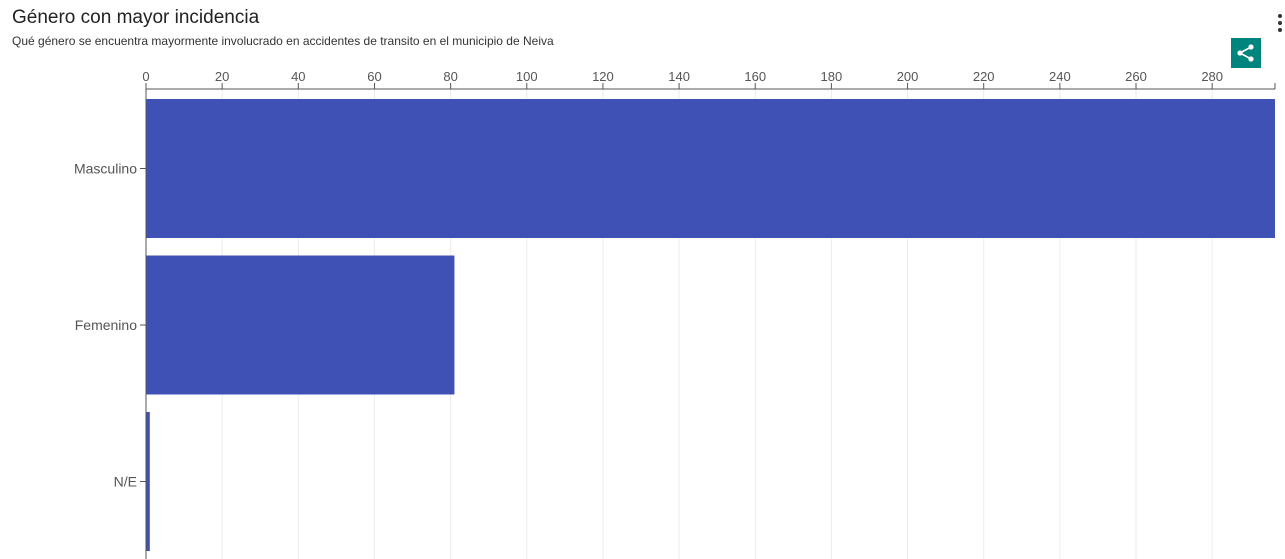 Image resolution: width=1285 pixels, height=559 pixels. What do you see at coordinates (1212, 76) in the screenshot?
I see `x-tick-label: 280` at bounding box center [1212, 76].